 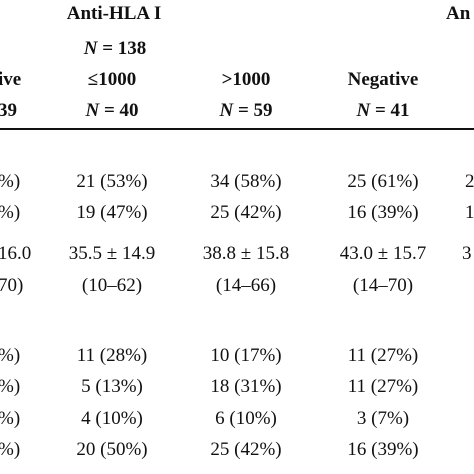 What do you see at coordinates (10, 418) in the screenshot?
I see `row-6-left: %)` at bounding box center [10, 418].